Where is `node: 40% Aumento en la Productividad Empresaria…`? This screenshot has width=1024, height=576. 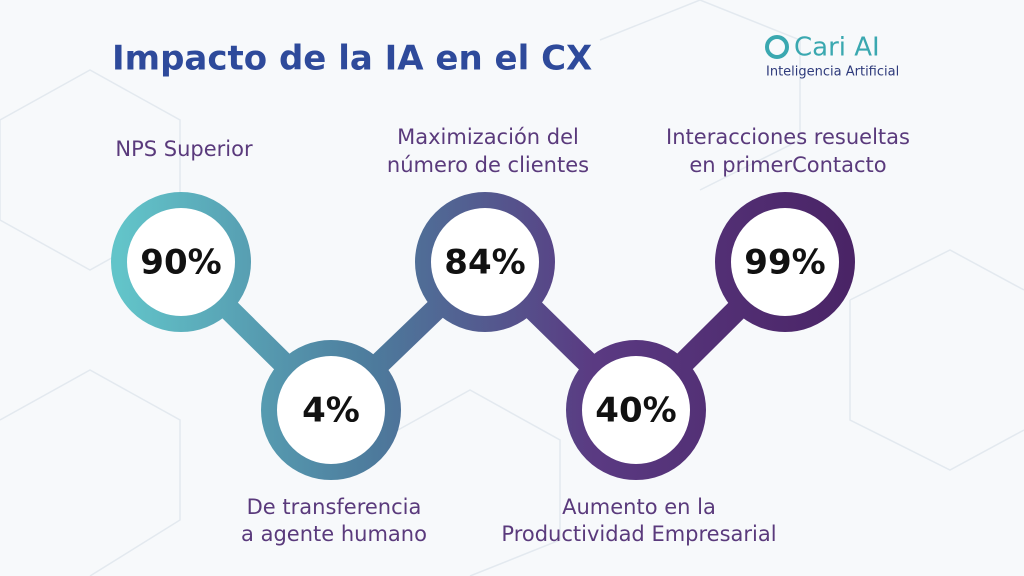
node: 40% Aumento en la Productividad Empresaria… is located at coordinates (639, 443).